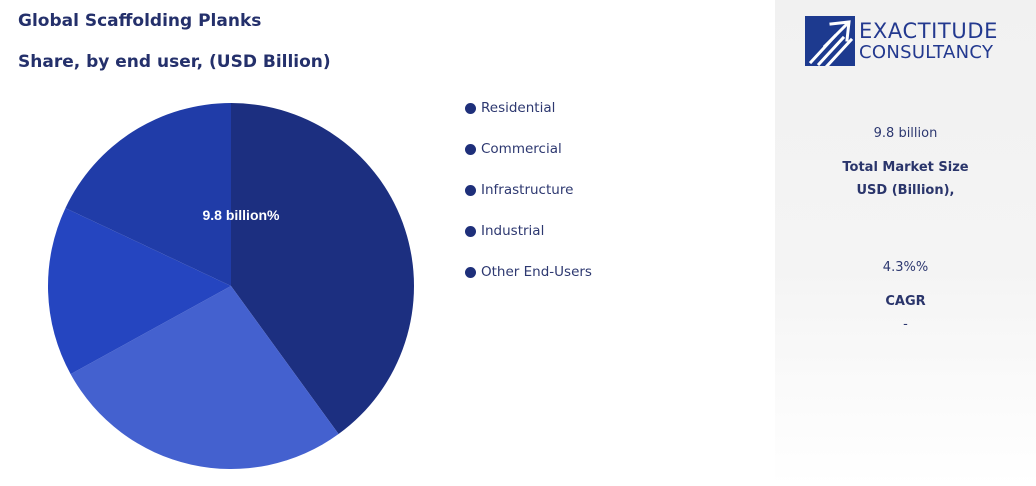 The height and width of the screenshot is (486, 1036). Describe the element at coordinates (905, 190) in the screenshot. I see `market-size-unit: USD (Billion),` at that location.